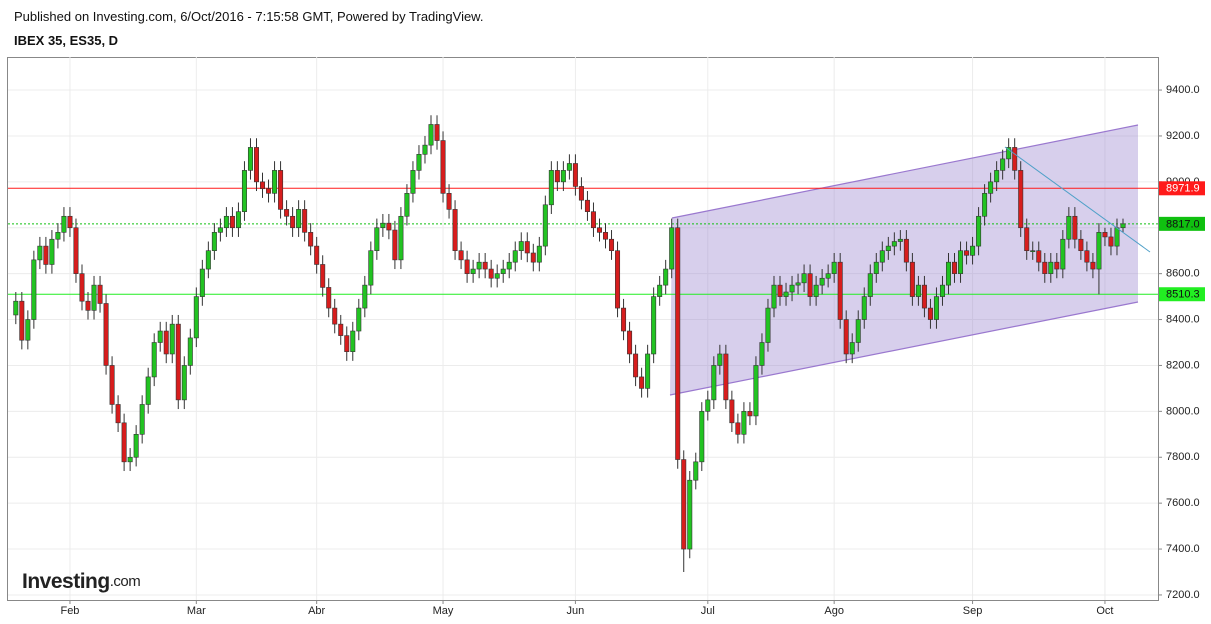  What do you see at coordinates (1104, 611) in the screenshot?
I see `x-tick-label: Oct` at bounding box center [1104, 611].